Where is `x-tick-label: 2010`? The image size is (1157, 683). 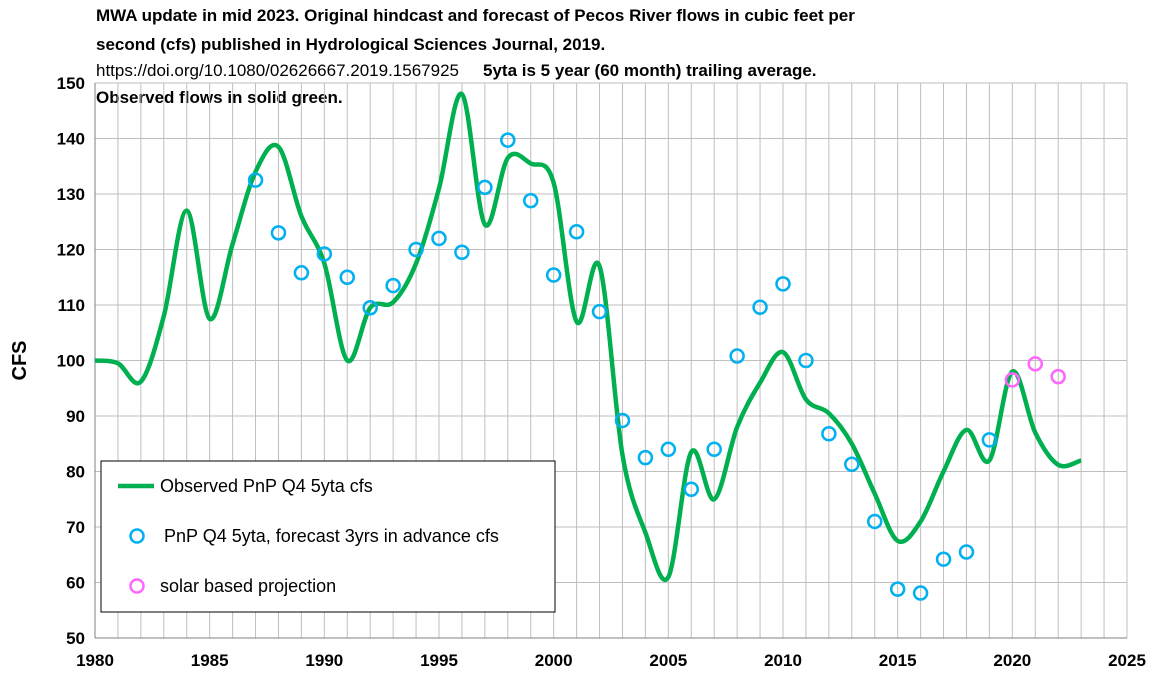 x-tick-label: 2010 is located at coordinates (783, 660).